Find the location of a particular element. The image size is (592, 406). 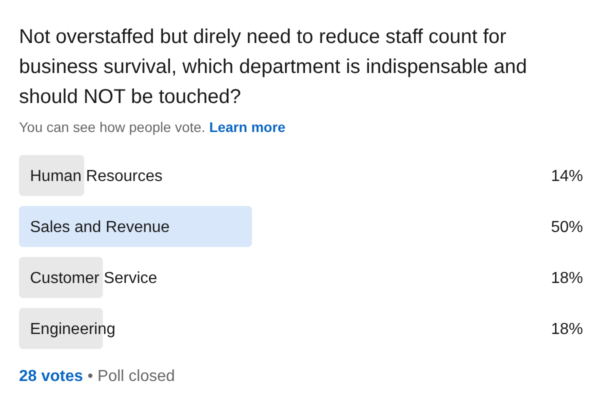

y-tick-label: Human Resources is located at coordinates (96, 177).